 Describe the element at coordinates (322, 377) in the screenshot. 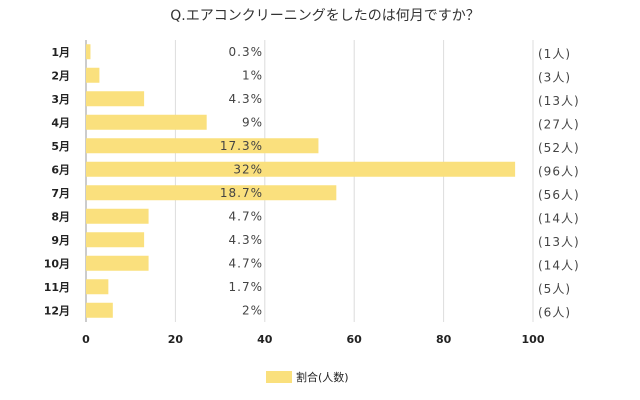

I see `legend-label: 割合(人数)` at that location.